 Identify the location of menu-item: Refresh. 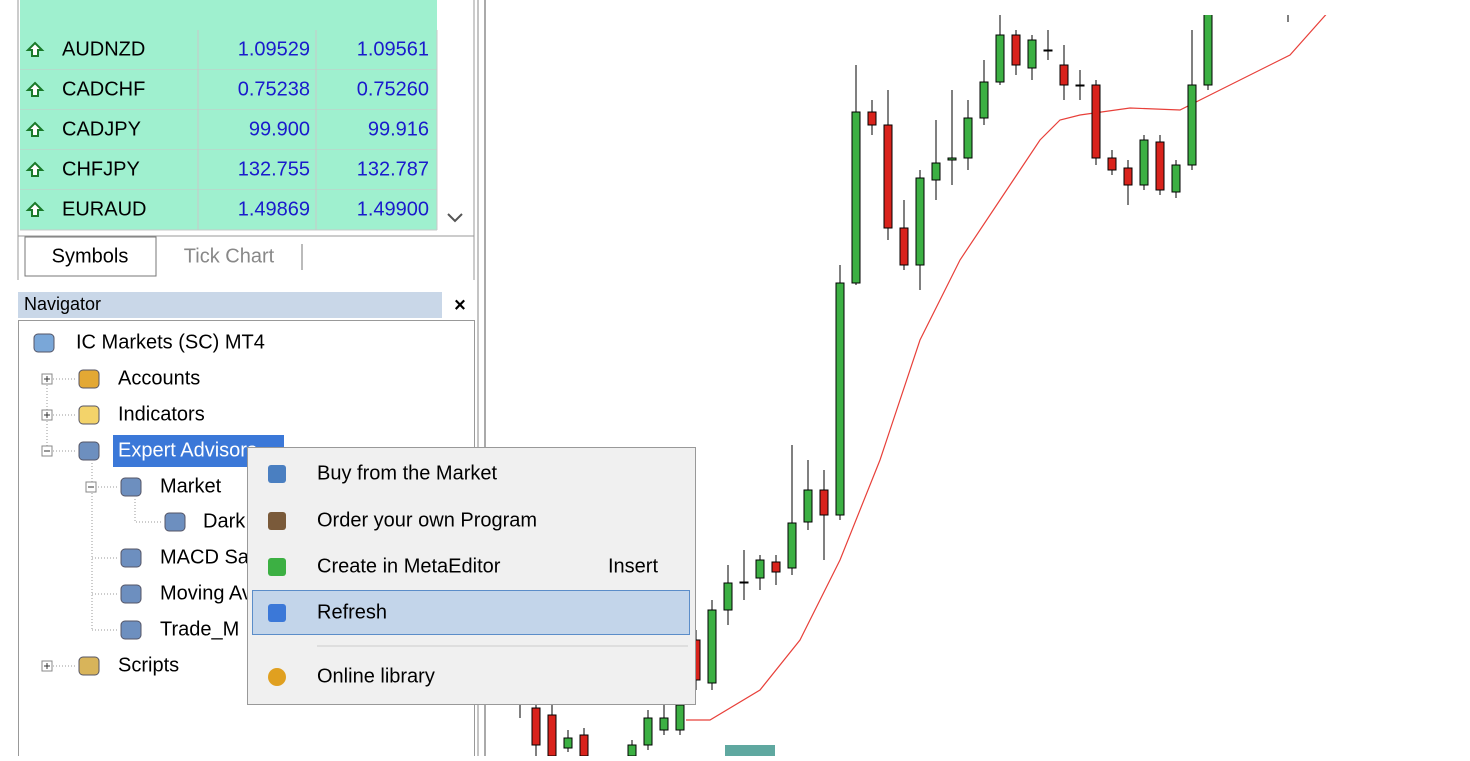
(352, 612).